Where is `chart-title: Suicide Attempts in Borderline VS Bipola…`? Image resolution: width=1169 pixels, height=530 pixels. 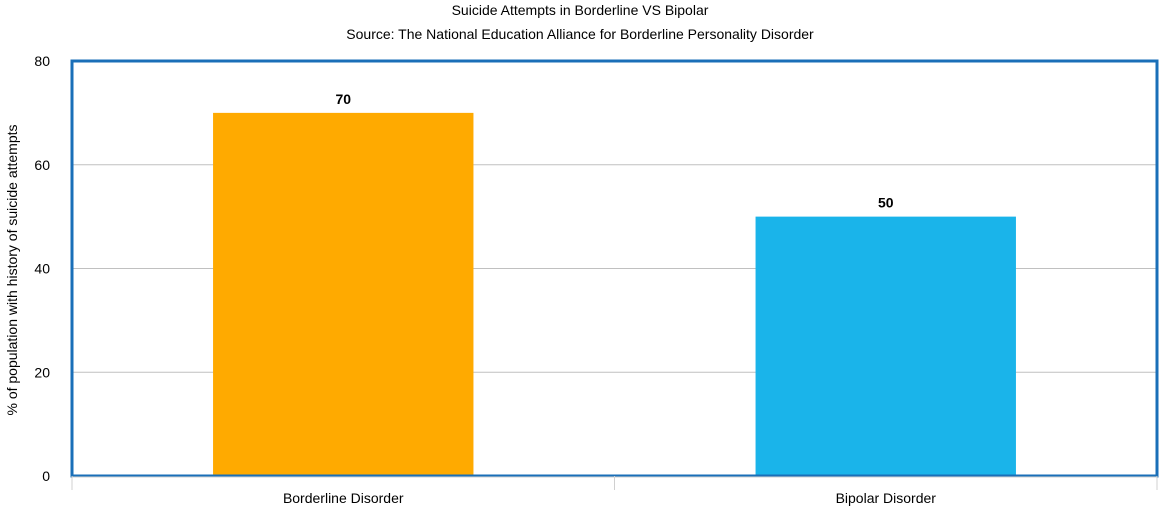
chart-title: Suicide Attempts in Borderline VS Bipola… is located at coordinates (580, 10).